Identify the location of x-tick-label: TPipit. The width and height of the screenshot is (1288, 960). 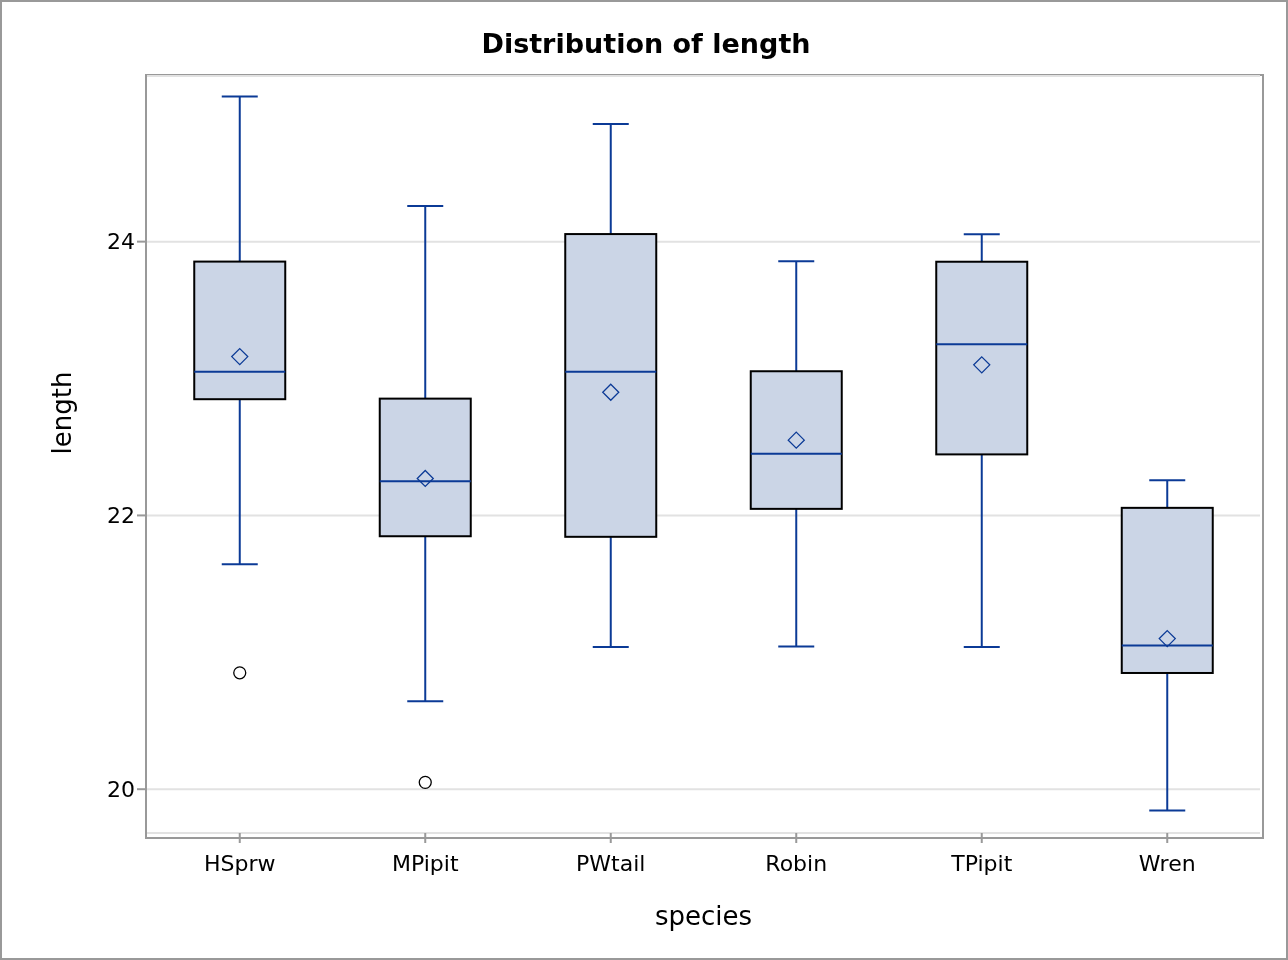
(981, 863).